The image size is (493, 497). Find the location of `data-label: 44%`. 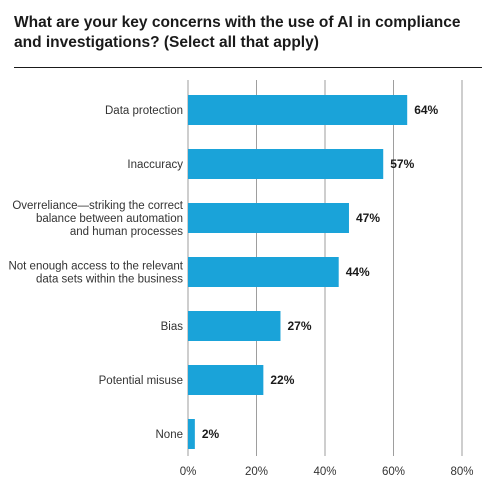

data-label: 44% is located at coordinates (358, 272).